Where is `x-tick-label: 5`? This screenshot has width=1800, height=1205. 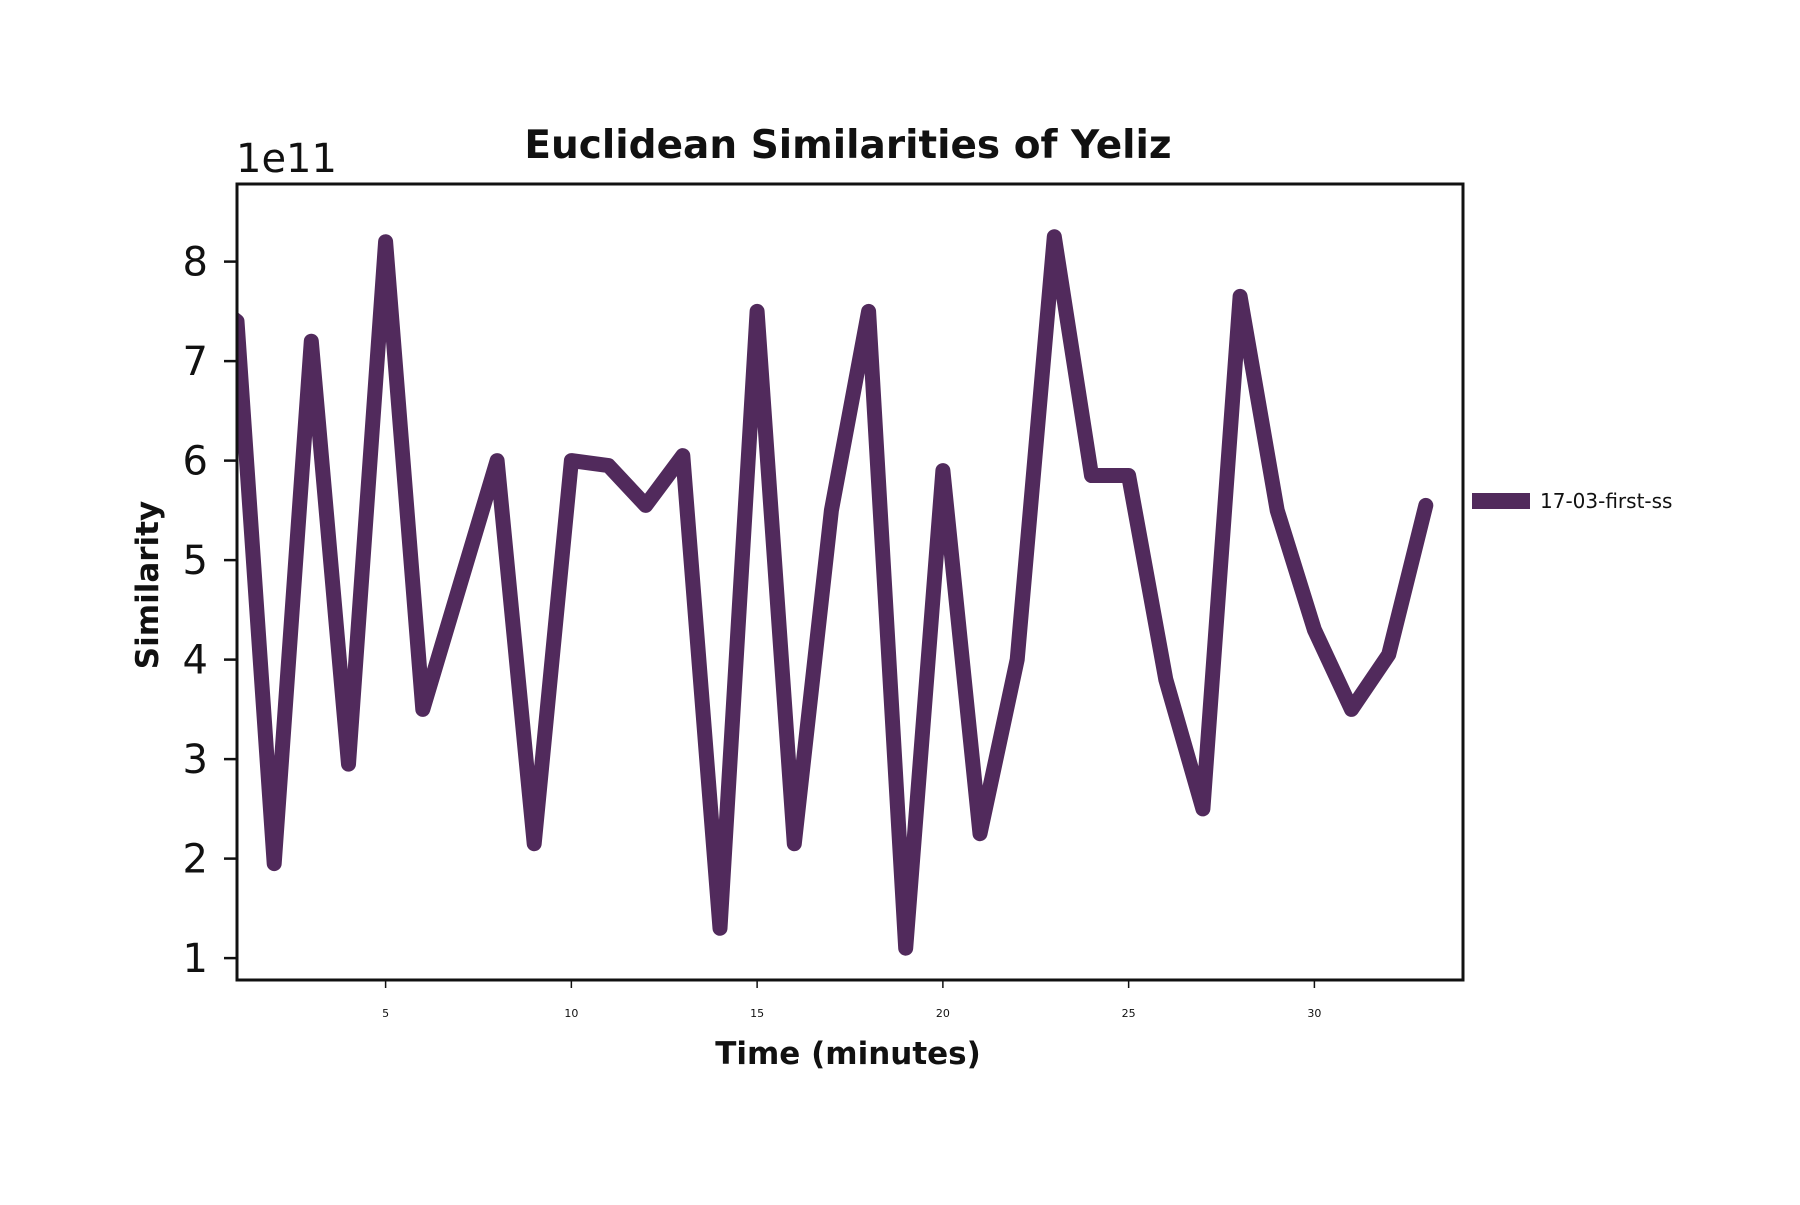 x-tick-label: 5 is located at coordinates (385, 1013).